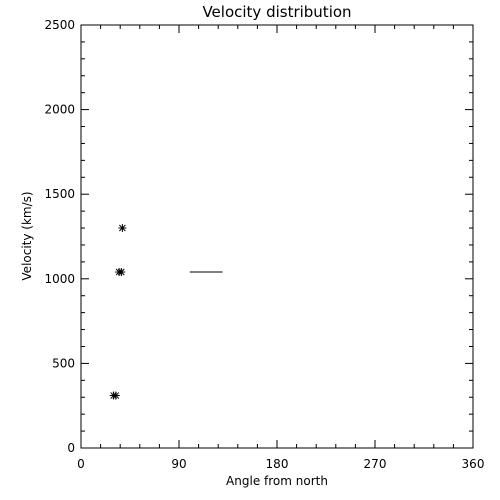 This screenshot has width=500, height=500. What do you see at coordinates (473, 464) in the screenshot?
I see `x-tick-label: 360` at bounding box center [473, 464].